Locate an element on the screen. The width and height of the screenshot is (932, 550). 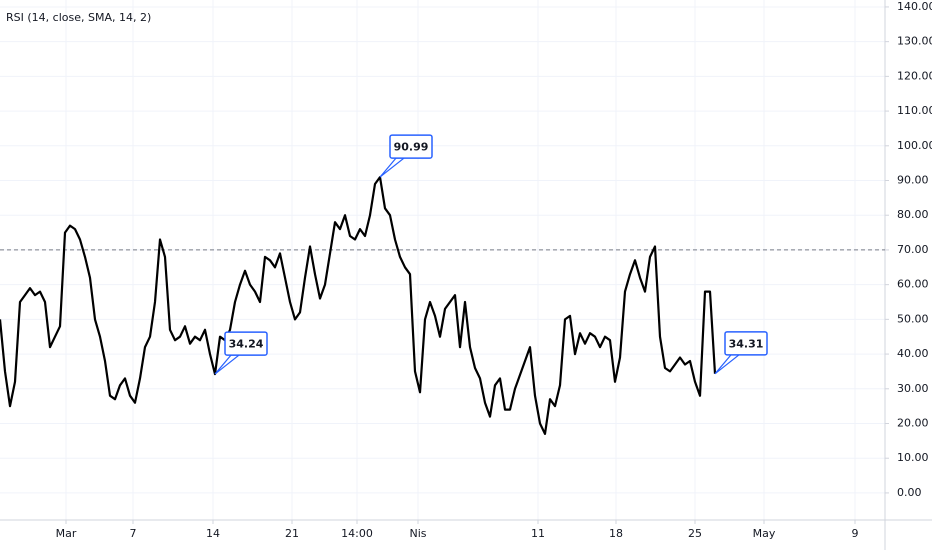
x-tick-label: 9 is located at coordinates (855, 533).